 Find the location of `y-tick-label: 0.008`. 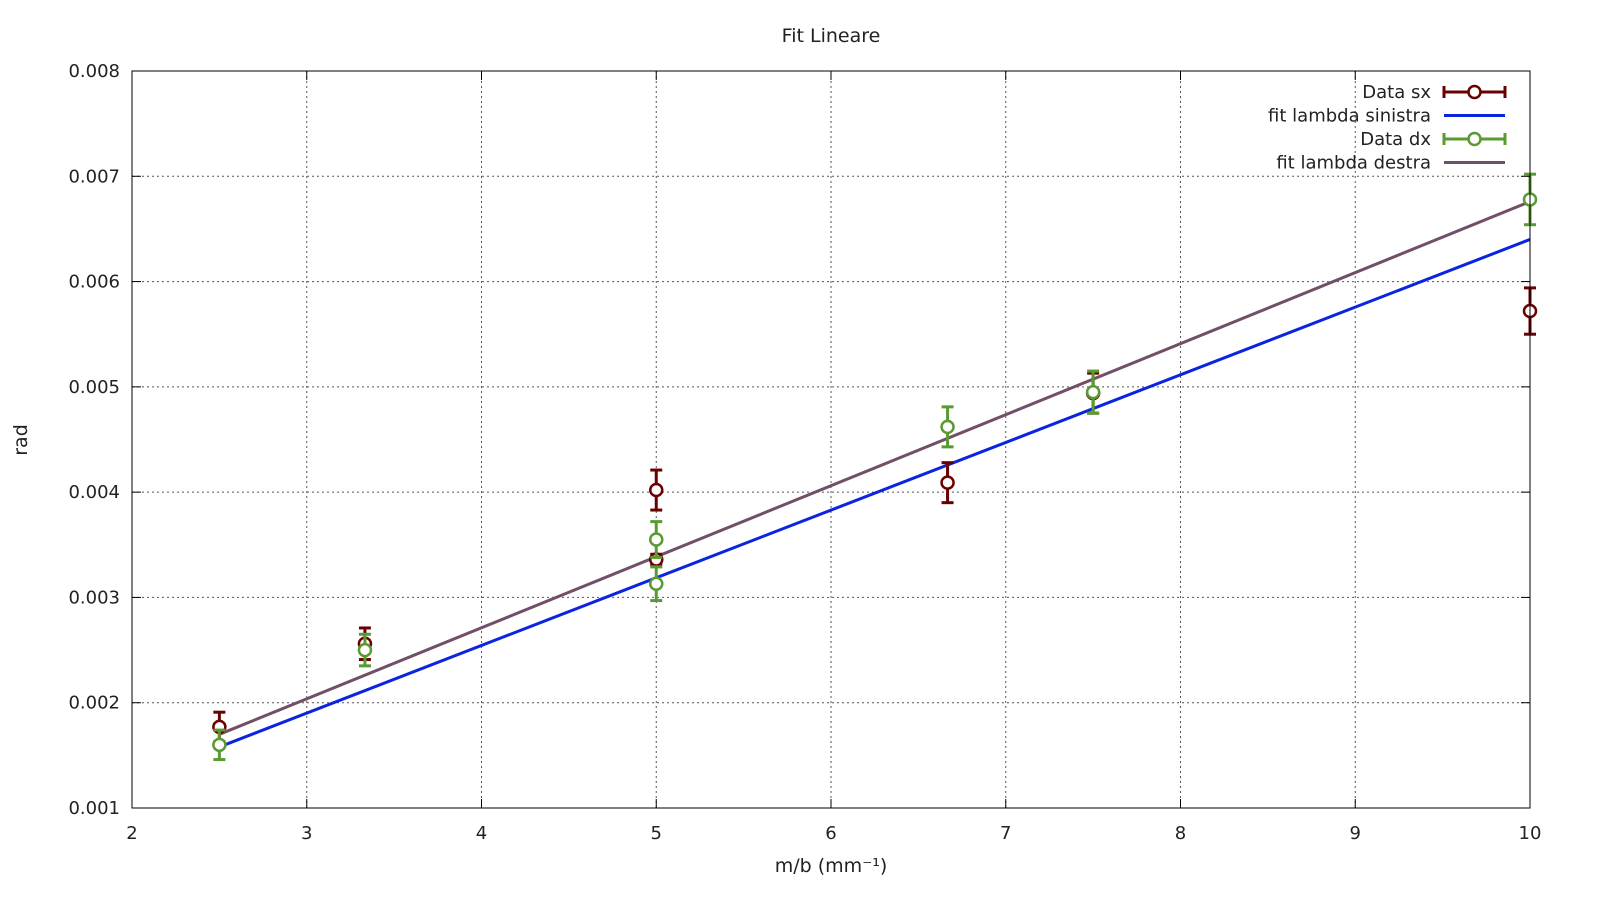

y-tick-label: 0.008 is located at coordinates (94, 71).